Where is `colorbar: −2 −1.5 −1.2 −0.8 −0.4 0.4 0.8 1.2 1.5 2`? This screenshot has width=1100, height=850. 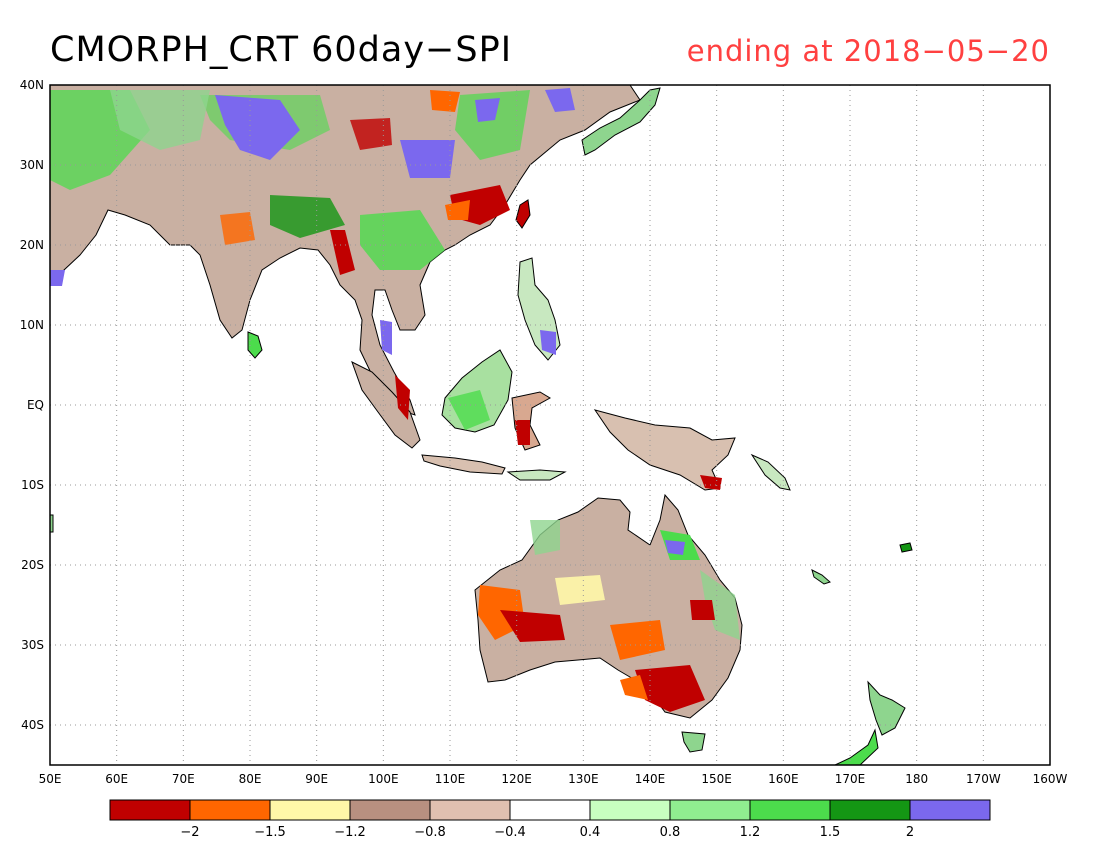 colorbar: −2 −1.5 −1.2 −0.8 −0.4 0.4 0.8 1.2 1.5 2 is located at coordinates (550, 819).